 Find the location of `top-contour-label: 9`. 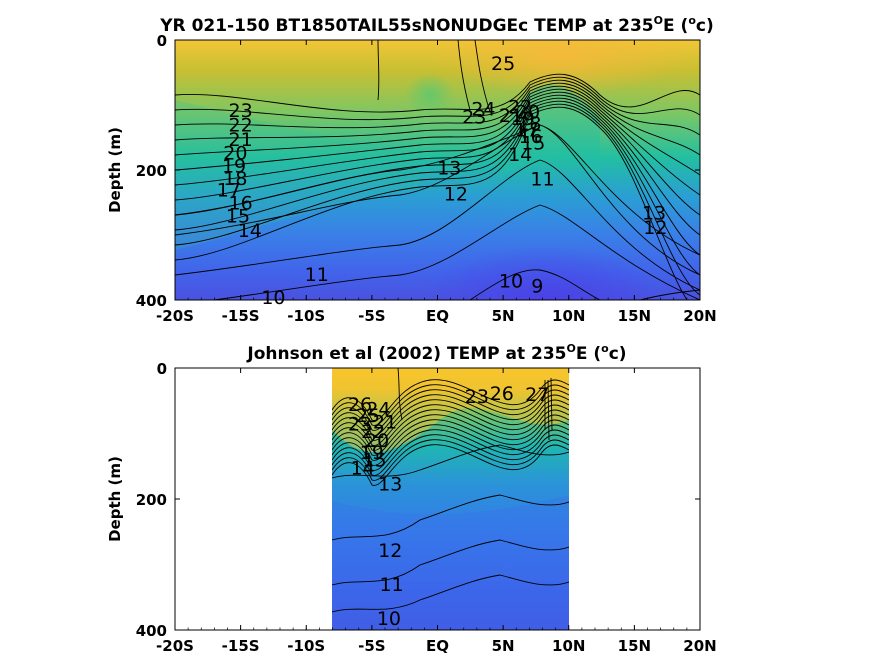

top-contour-label: 9 is located at coordinates (537, 287).